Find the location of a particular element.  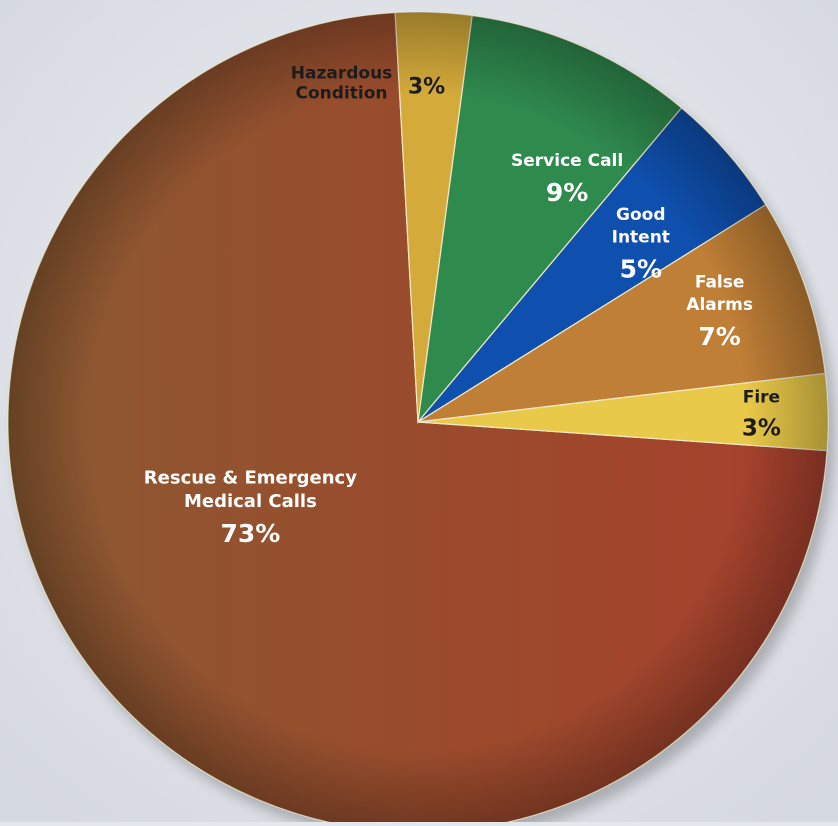

slice-category-label: Fire is located at coordinates (761, 397).